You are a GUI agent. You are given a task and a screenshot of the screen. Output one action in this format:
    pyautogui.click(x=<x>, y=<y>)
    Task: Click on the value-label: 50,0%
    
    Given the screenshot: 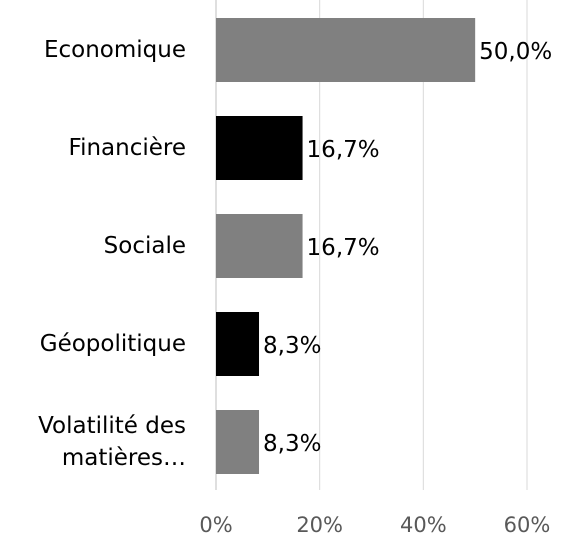 What is the action you would take?
    pyautogui.click(x=516, y=52)
    